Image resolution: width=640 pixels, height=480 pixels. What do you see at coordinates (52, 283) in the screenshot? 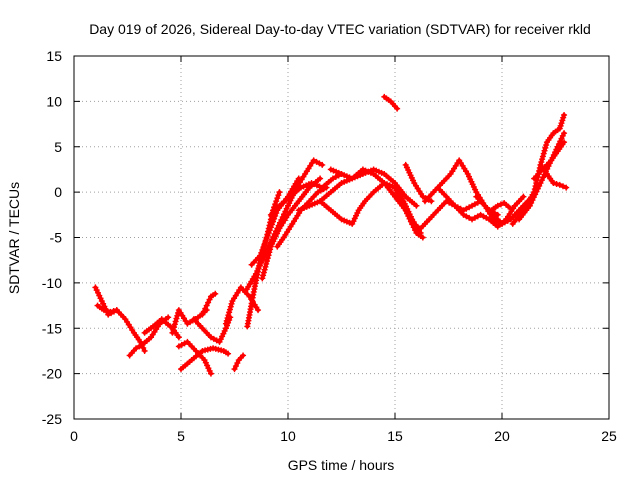
I see `y-tick-label: -10` at bounding box center [52, 283].